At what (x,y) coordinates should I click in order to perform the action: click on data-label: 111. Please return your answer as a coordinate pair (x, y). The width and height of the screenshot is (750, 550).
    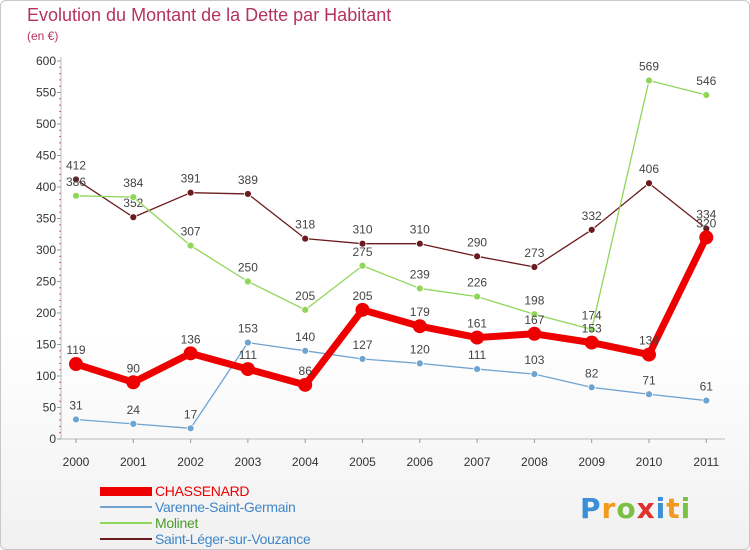
    Looking at the image, I should click on (477, 355).